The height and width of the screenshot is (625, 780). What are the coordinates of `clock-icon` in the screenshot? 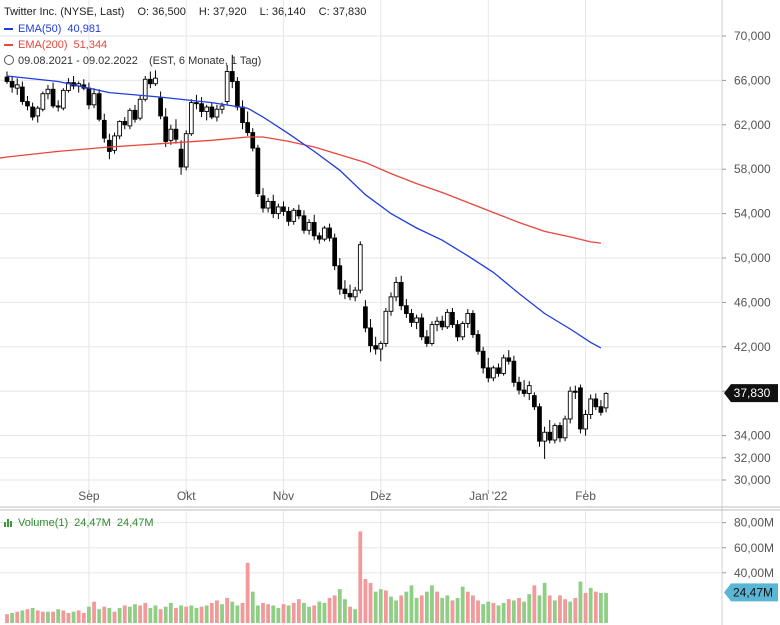 It's located at (9, 60).